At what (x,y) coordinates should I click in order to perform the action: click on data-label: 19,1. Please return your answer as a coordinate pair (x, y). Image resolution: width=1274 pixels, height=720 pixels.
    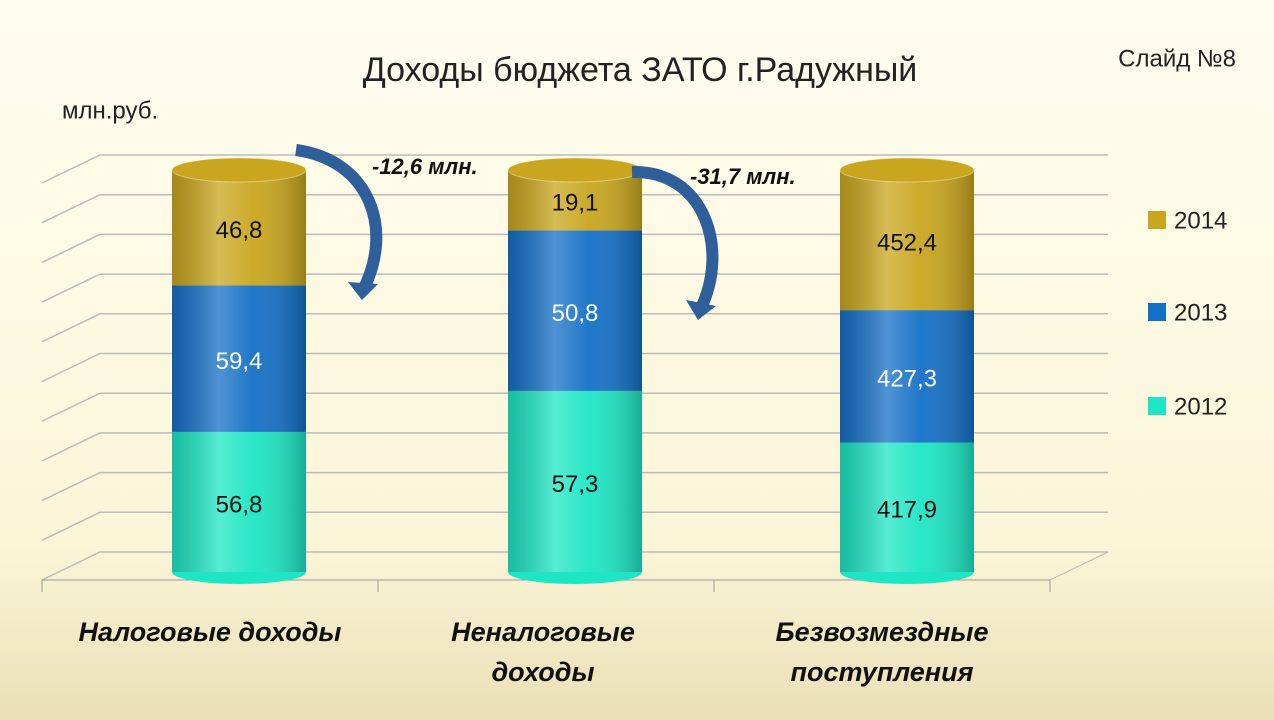
    Looking at the image, I should click on (575, 203).